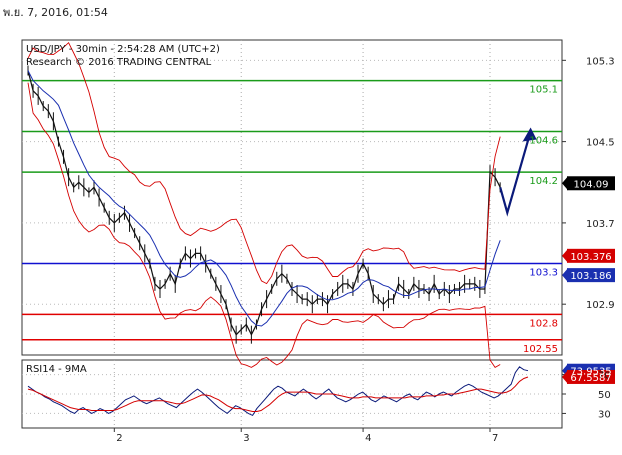  Describe the element at coordinates (543, 90) in the screenshot. I see `level-label-0: 105.1` at that location.